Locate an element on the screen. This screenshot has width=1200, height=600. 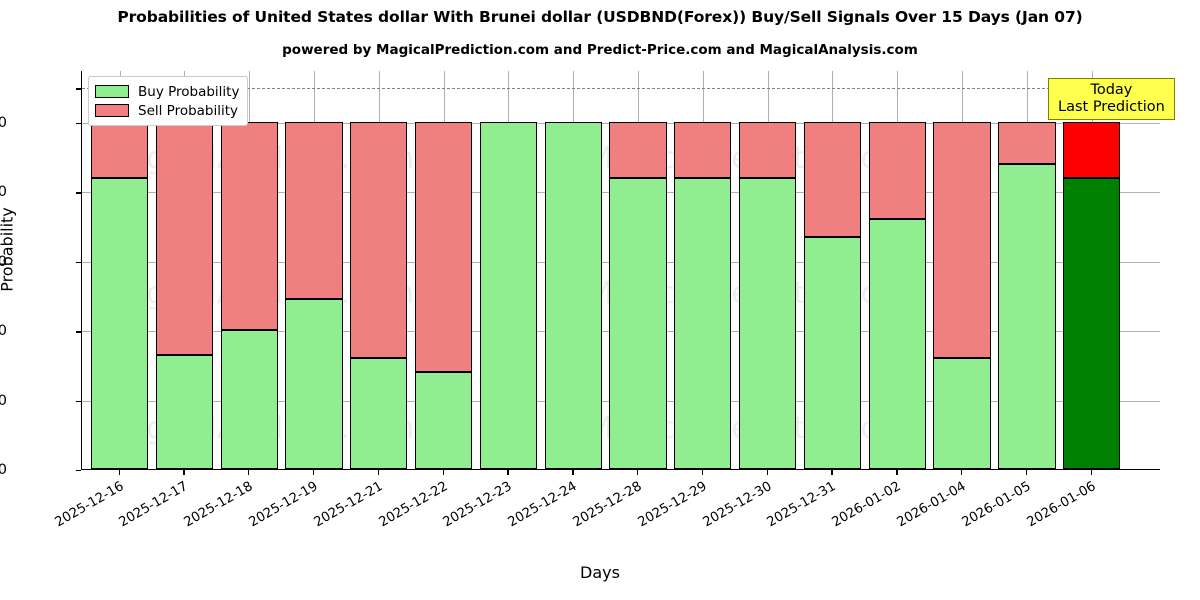
legend-item: Sell Probability is located at coordinates (167, 110).